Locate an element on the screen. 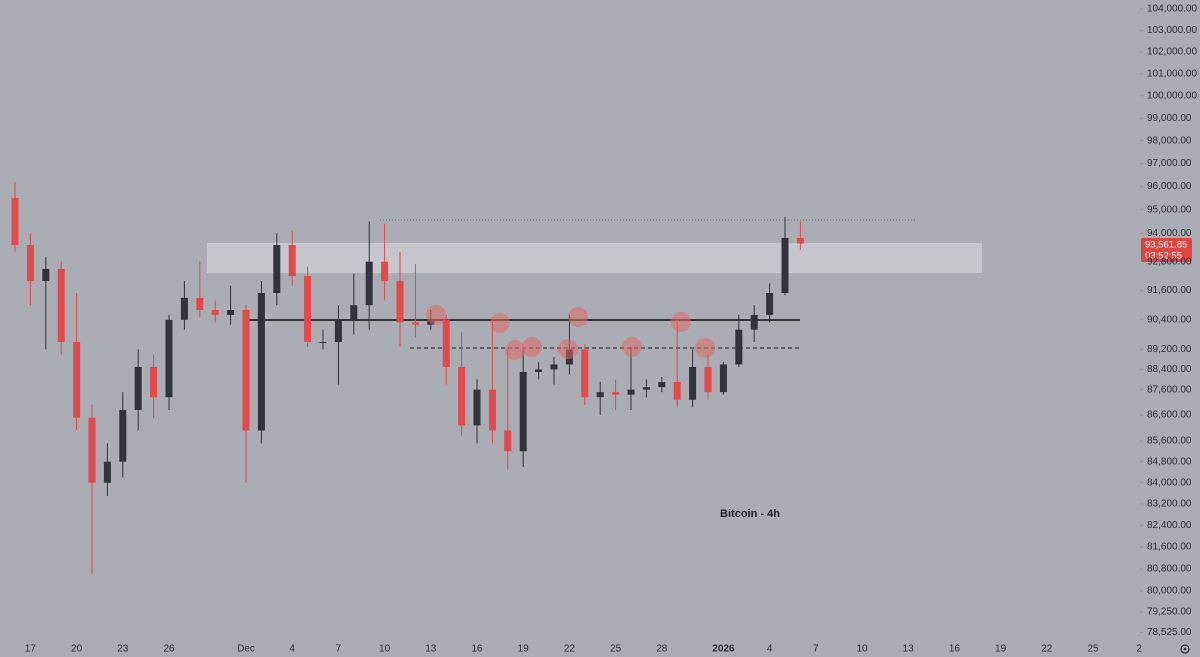 Image resolution: width=1200 pixels, height=657 pixels. x-tick-label: 19 is located at coordinates (1001, 649).